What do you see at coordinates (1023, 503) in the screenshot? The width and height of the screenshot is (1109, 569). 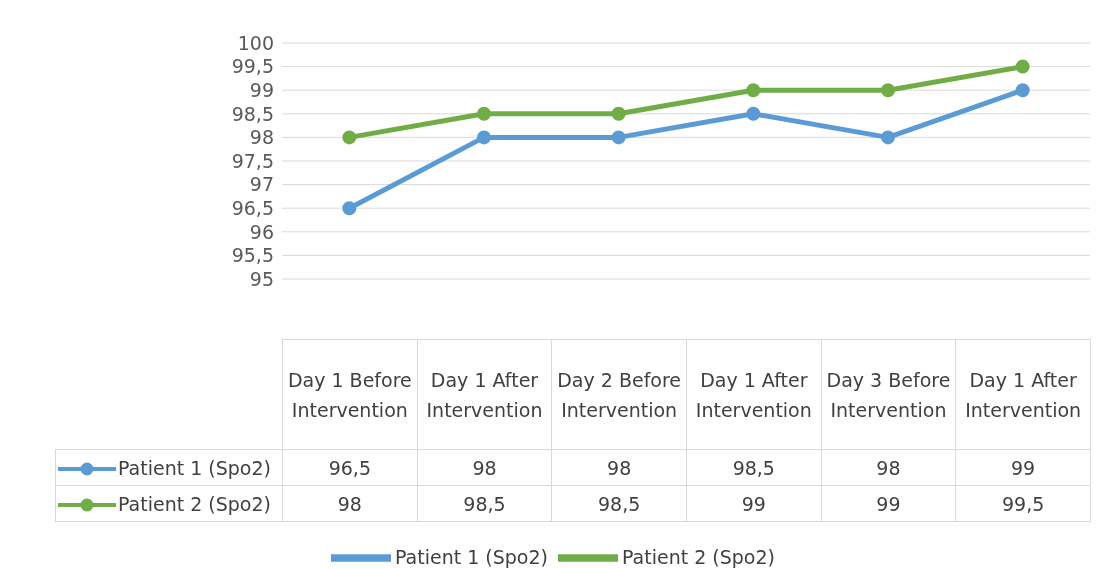 I see `data-label: 99,5` at bounding box center [1023, 503].